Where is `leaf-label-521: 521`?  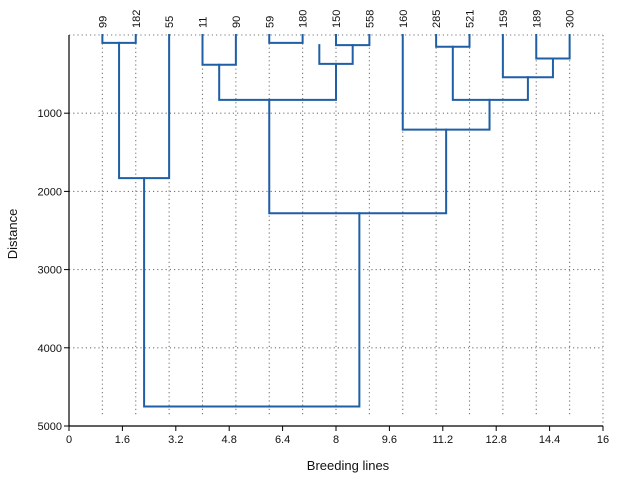
leaf-label-521: 521 is located at coordinates (471, 19).